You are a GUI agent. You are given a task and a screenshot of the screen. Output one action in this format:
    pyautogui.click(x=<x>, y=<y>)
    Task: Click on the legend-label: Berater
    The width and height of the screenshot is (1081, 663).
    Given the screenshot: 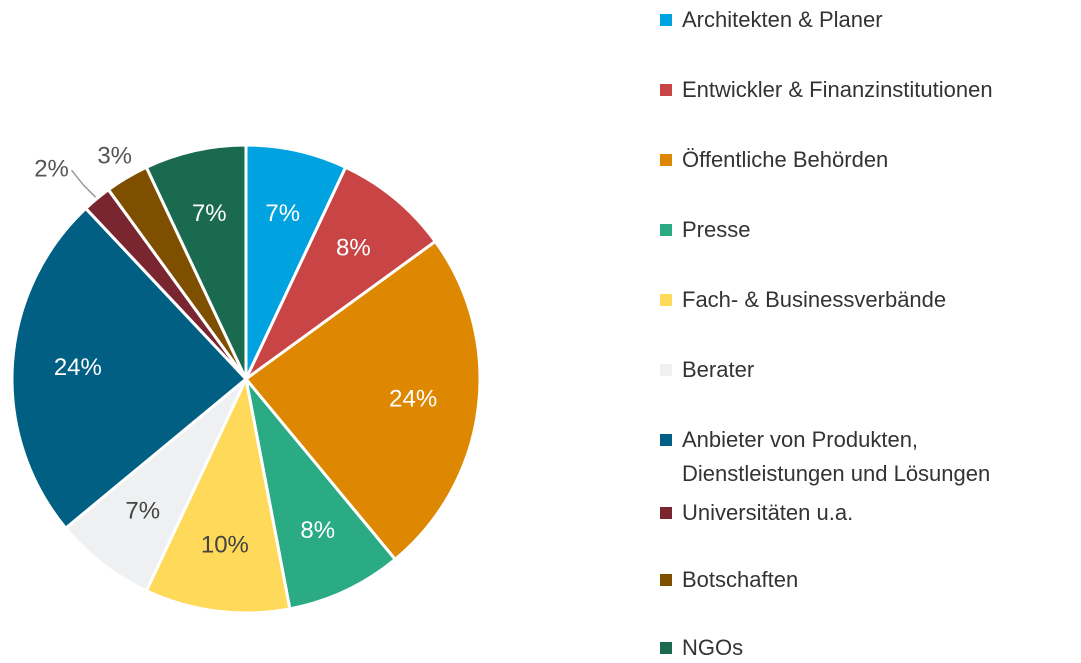 What is the action you would take?
    pyautogui.click(x=718, y=369)
    